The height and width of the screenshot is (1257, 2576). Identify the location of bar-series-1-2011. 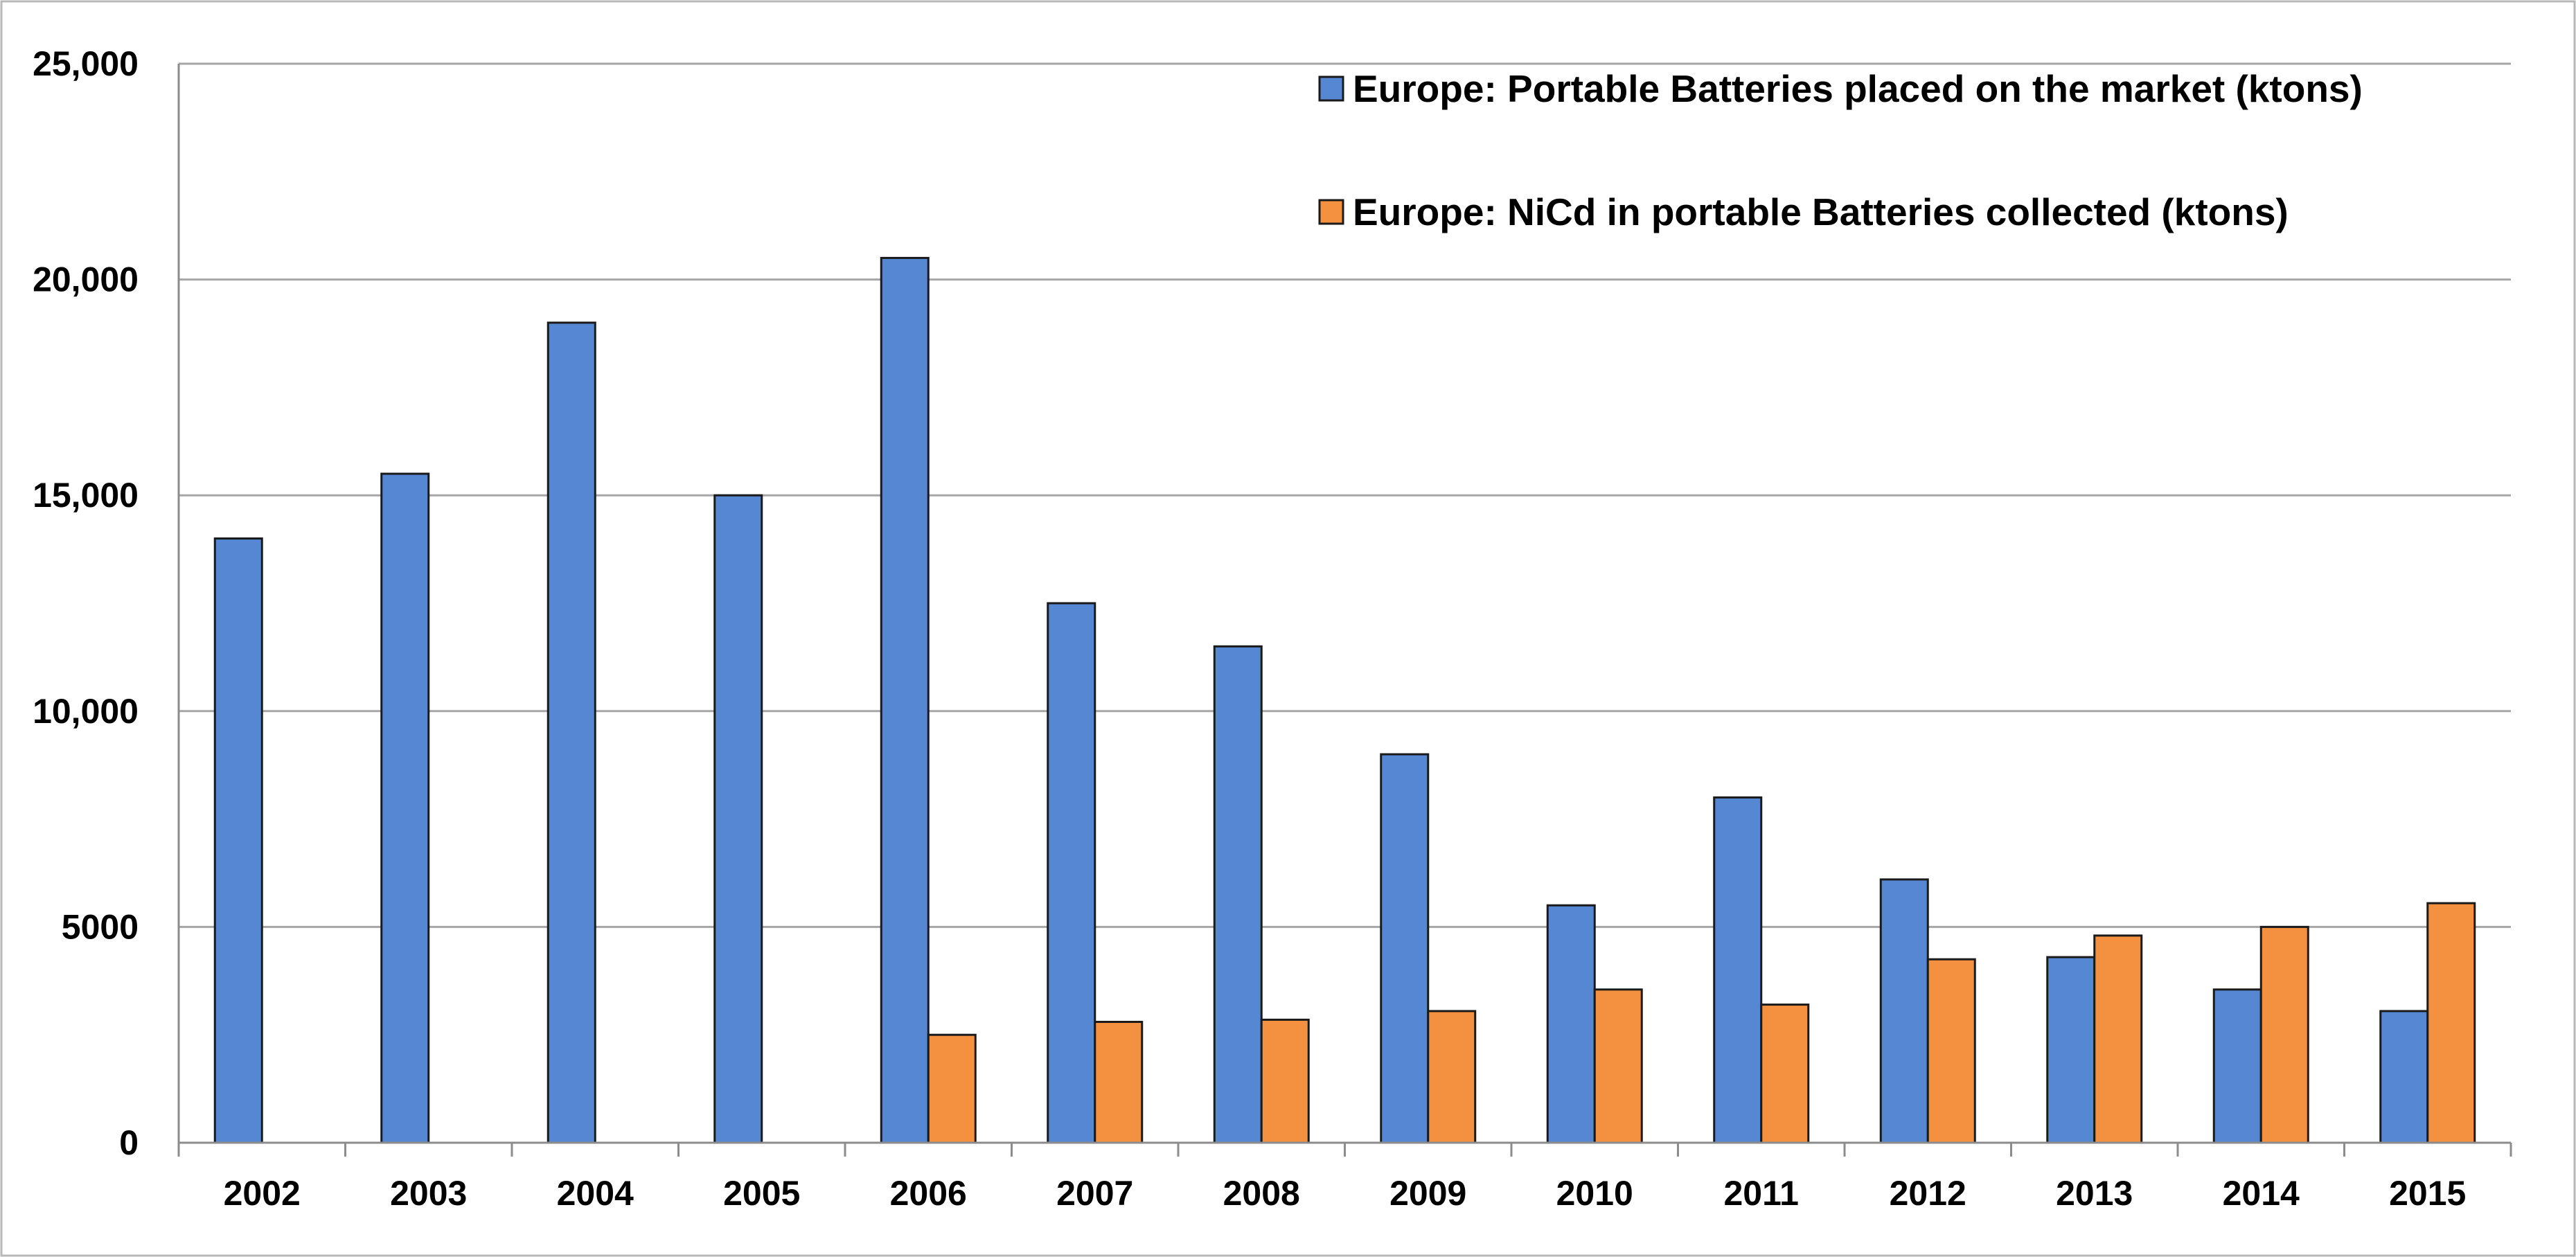
(1738, 970).